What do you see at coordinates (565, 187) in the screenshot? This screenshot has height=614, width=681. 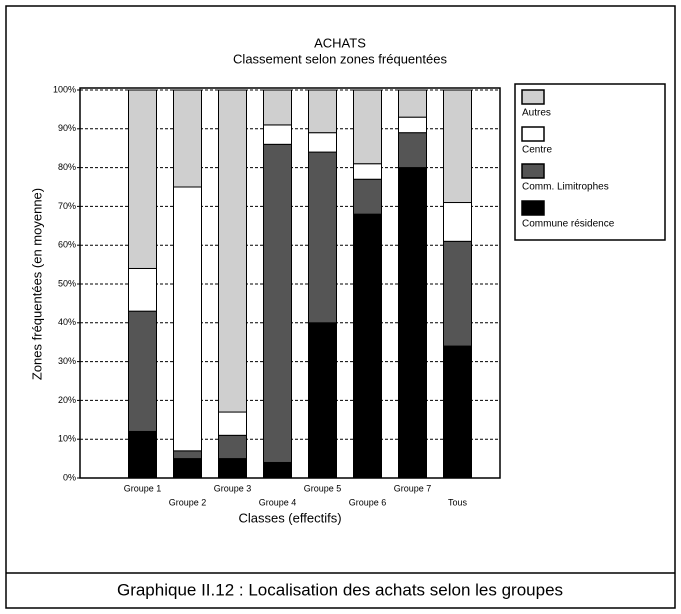 I see `legend-label: Comm. Limitrophes` at bounding box center [565, 187].